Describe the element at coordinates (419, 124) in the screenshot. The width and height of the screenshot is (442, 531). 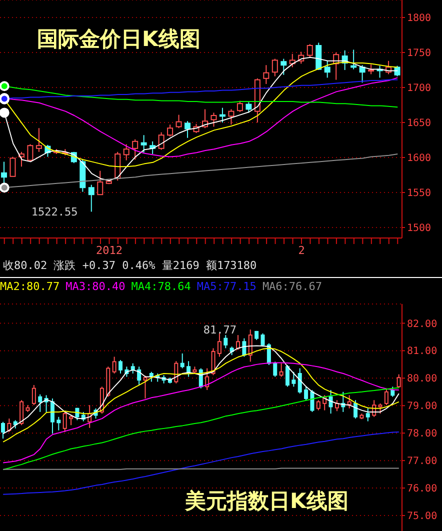
I see `y-tick-label: 1650` at that location.